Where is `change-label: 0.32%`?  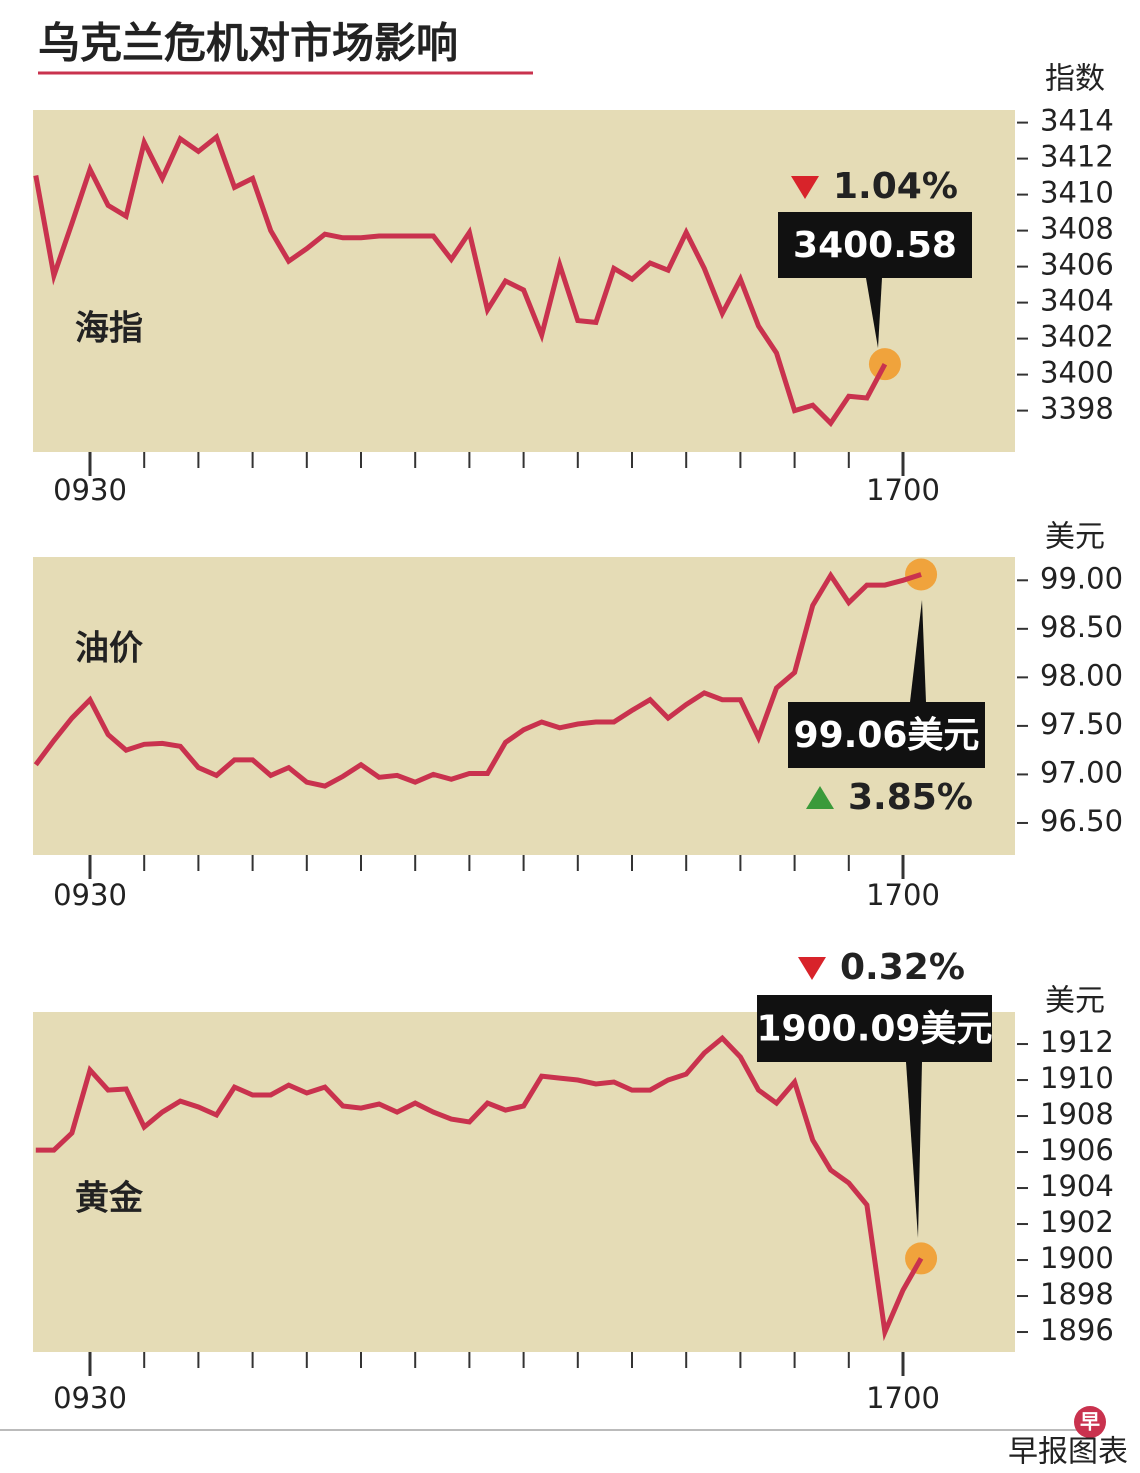 change-label: 0.32% is located at coordinates (902, 967).